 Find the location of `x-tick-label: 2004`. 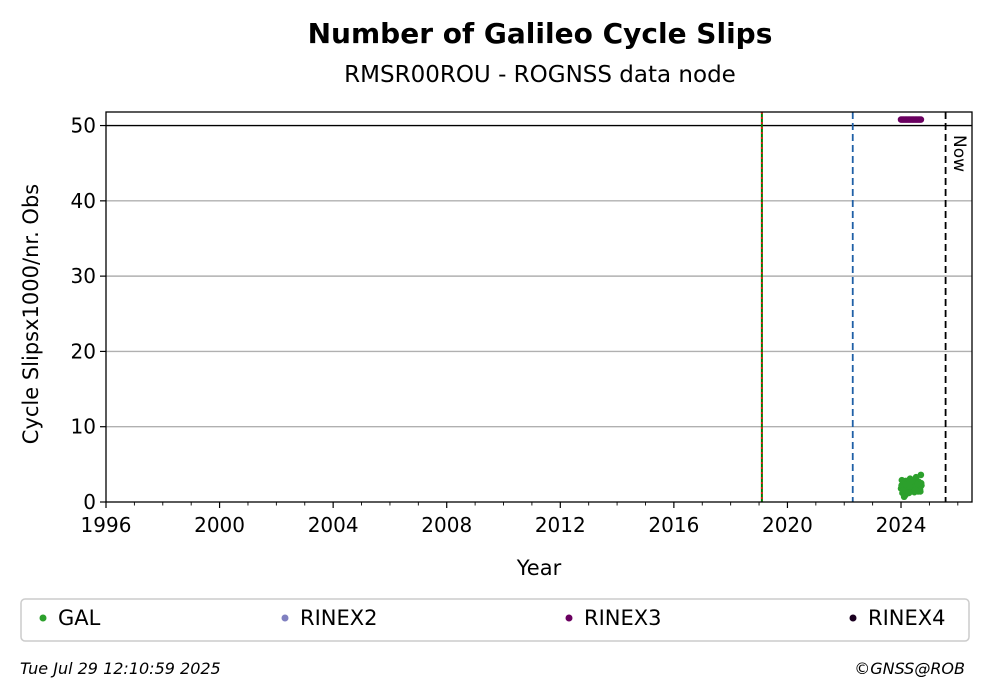

x-tick-label: 2004 is located at coordinates (333, 525).